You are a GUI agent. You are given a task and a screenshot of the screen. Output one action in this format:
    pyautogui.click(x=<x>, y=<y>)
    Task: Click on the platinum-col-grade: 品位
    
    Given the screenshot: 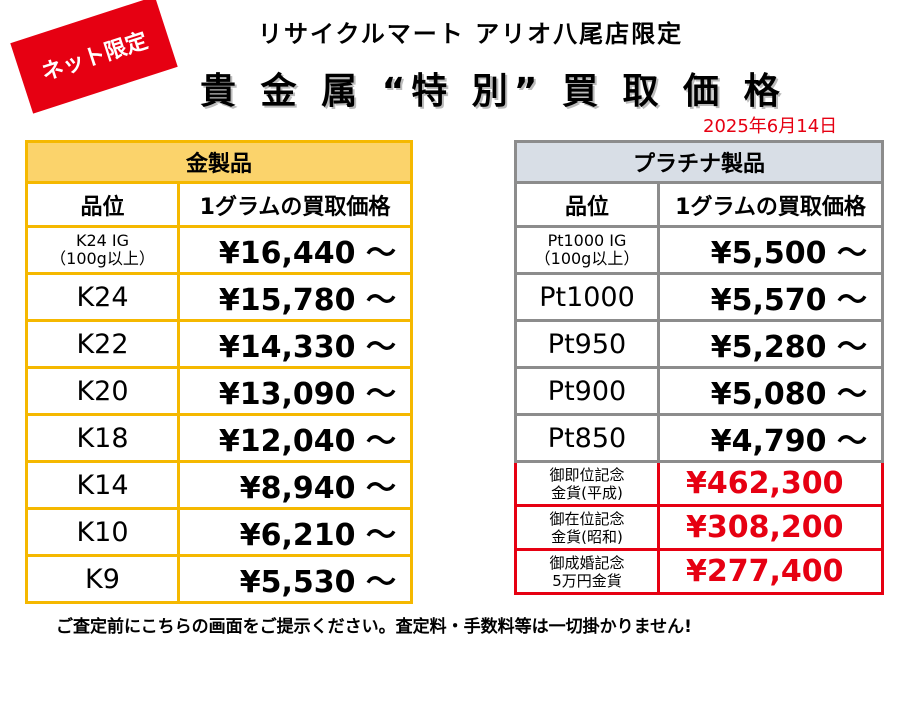 What is the action you would take?
    pyautogui.click(x=587, y=204)
    